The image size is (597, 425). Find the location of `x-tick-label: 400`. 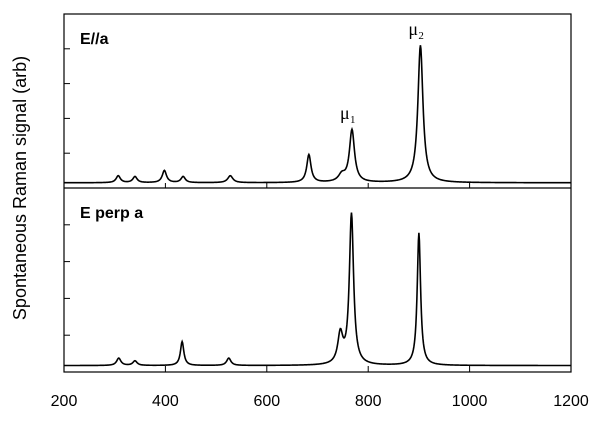

x-tick-label: 400 is located at coordinates (165, 401).